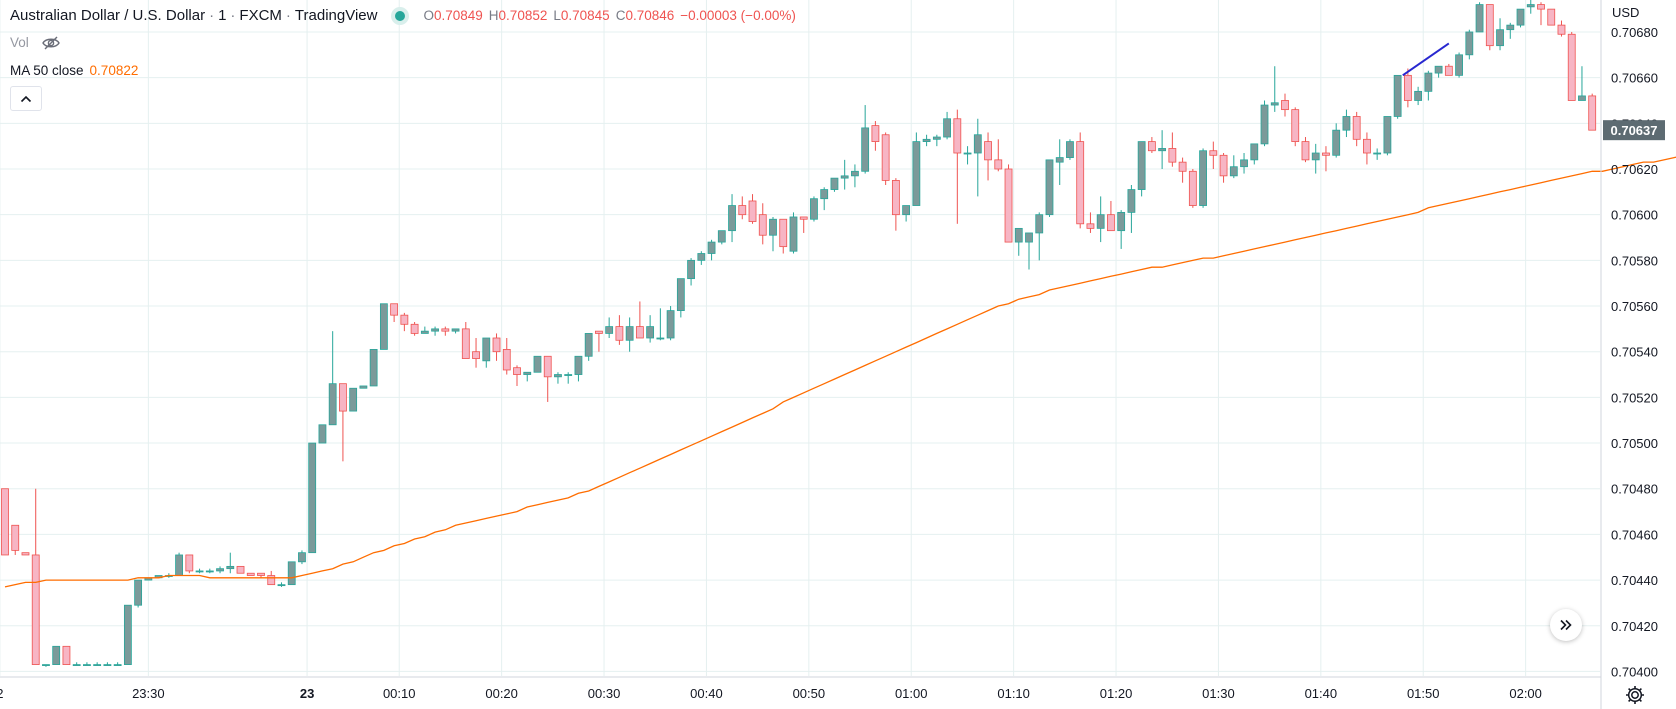  I want to click on market-status-icon, so click(400, 16).